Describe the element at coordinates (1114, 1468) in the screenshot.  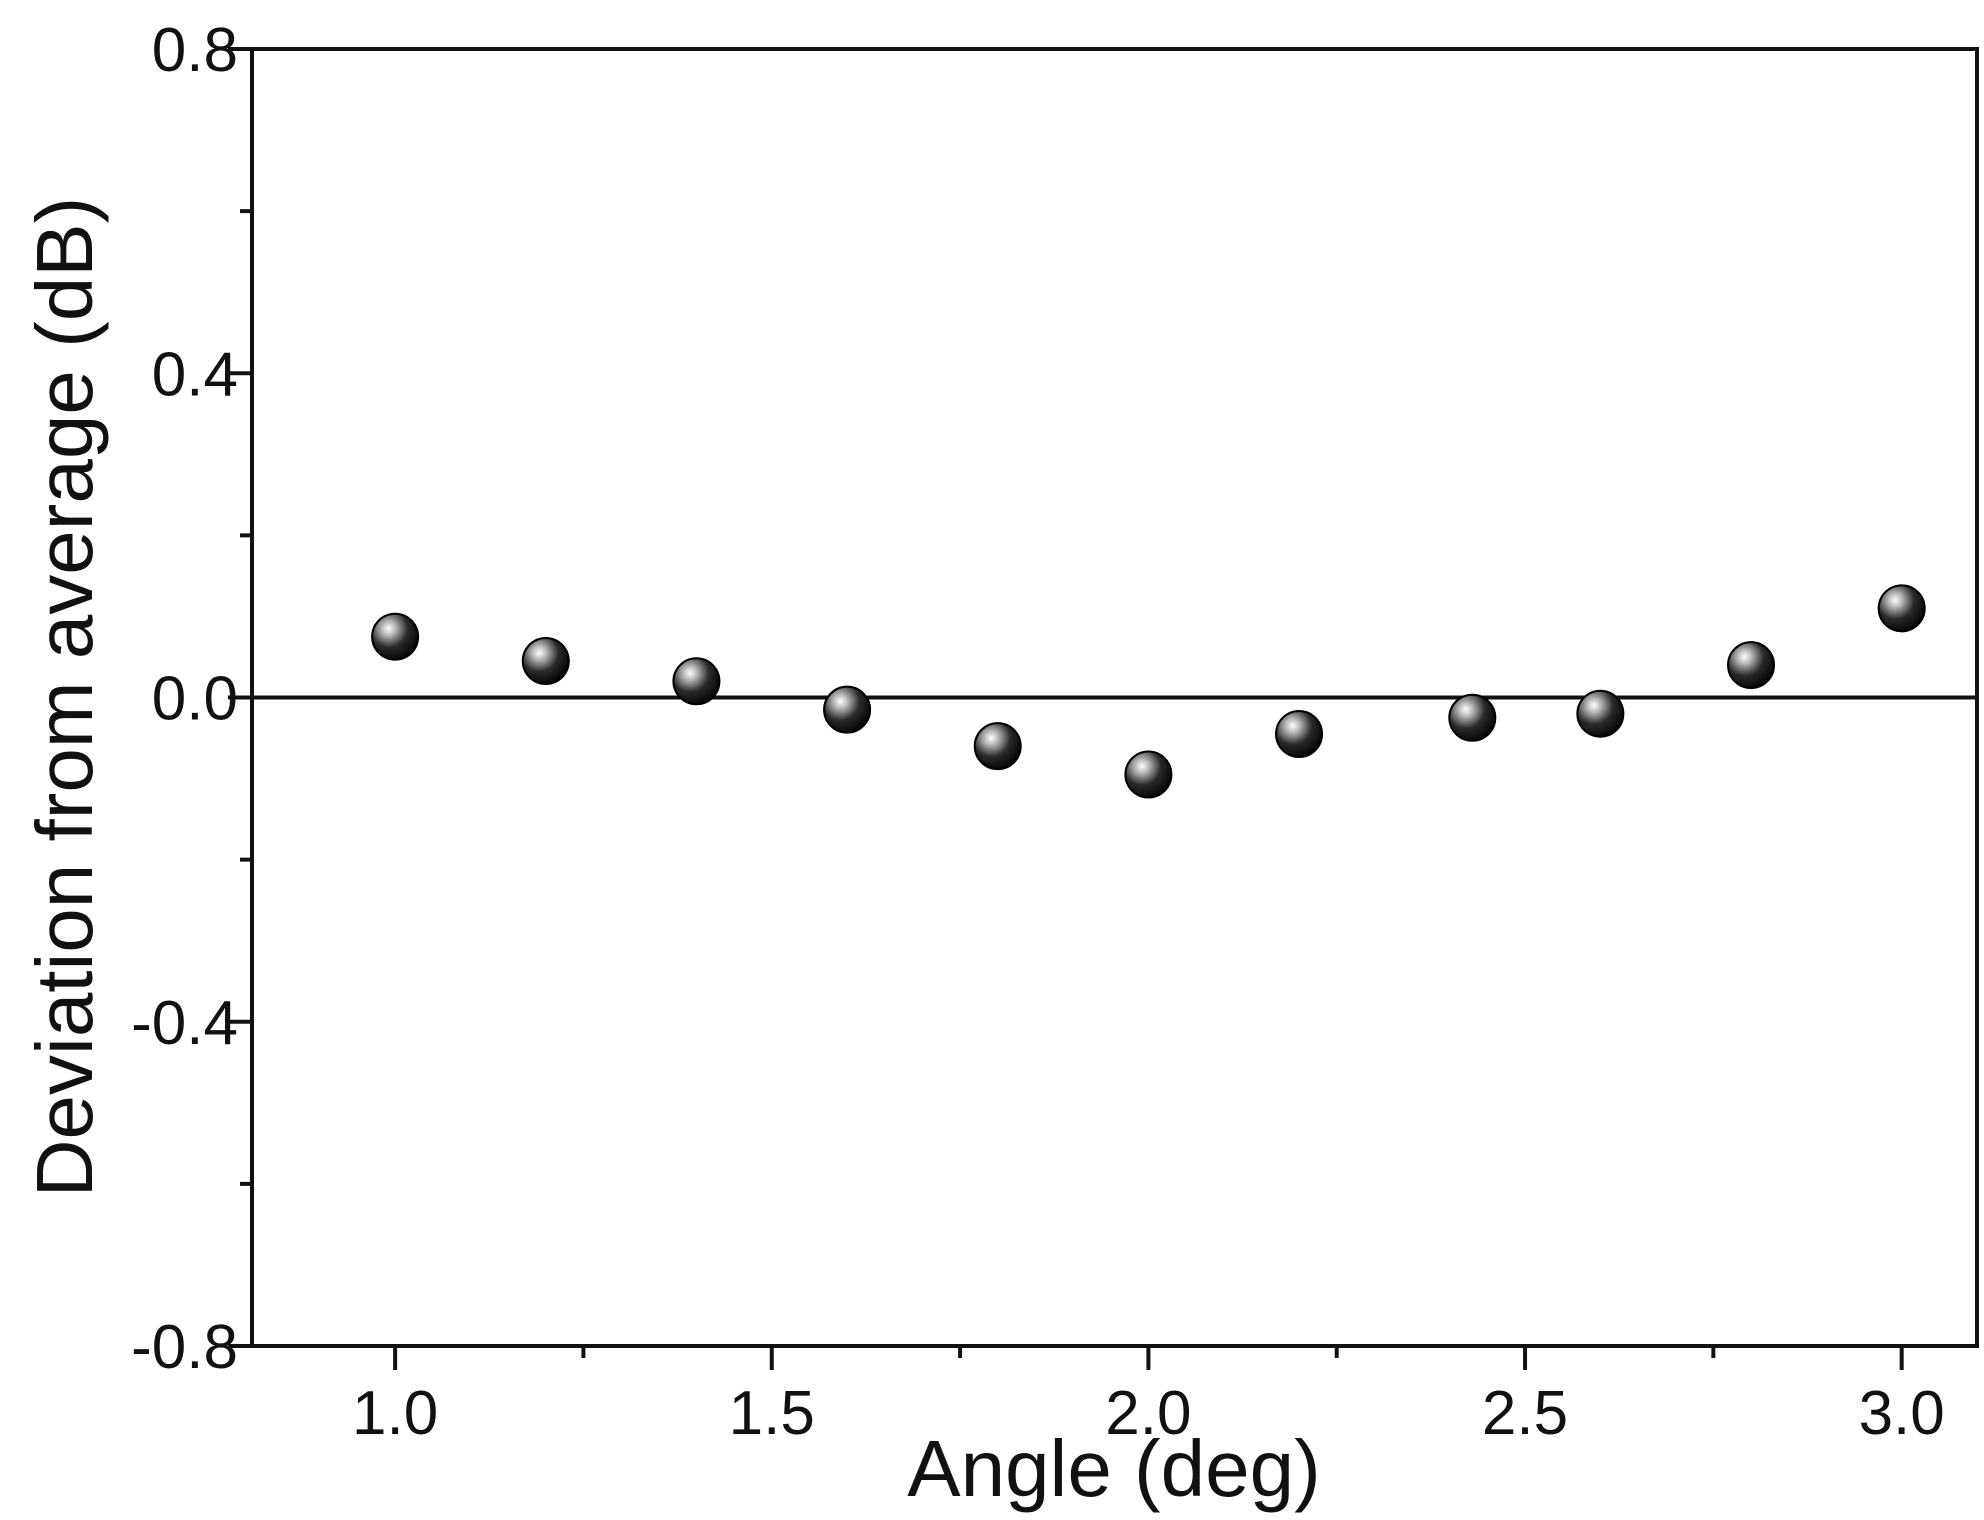
I see `x-axis-title: Angle (deg)` at that location.